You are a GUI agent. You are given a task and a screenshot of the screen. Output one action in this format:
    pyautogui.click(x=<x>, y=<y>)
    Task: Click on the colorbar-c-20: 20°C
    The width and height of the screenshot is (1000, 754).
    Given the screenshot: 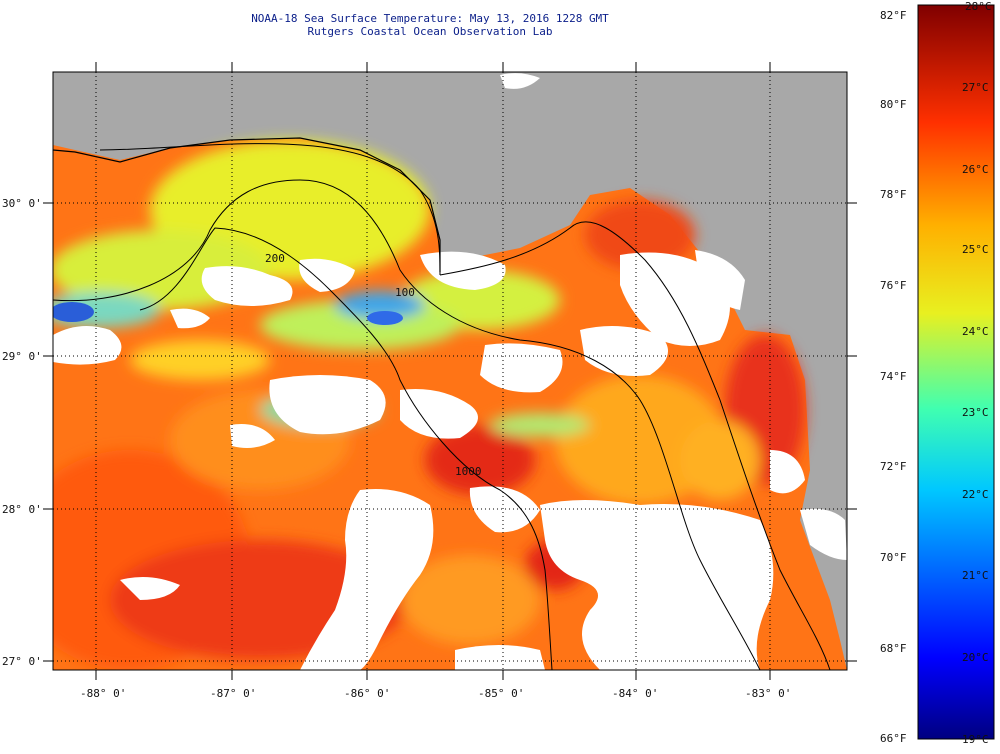 What is the action you would take?
    pyautogui.click(x=975, y=657)
    